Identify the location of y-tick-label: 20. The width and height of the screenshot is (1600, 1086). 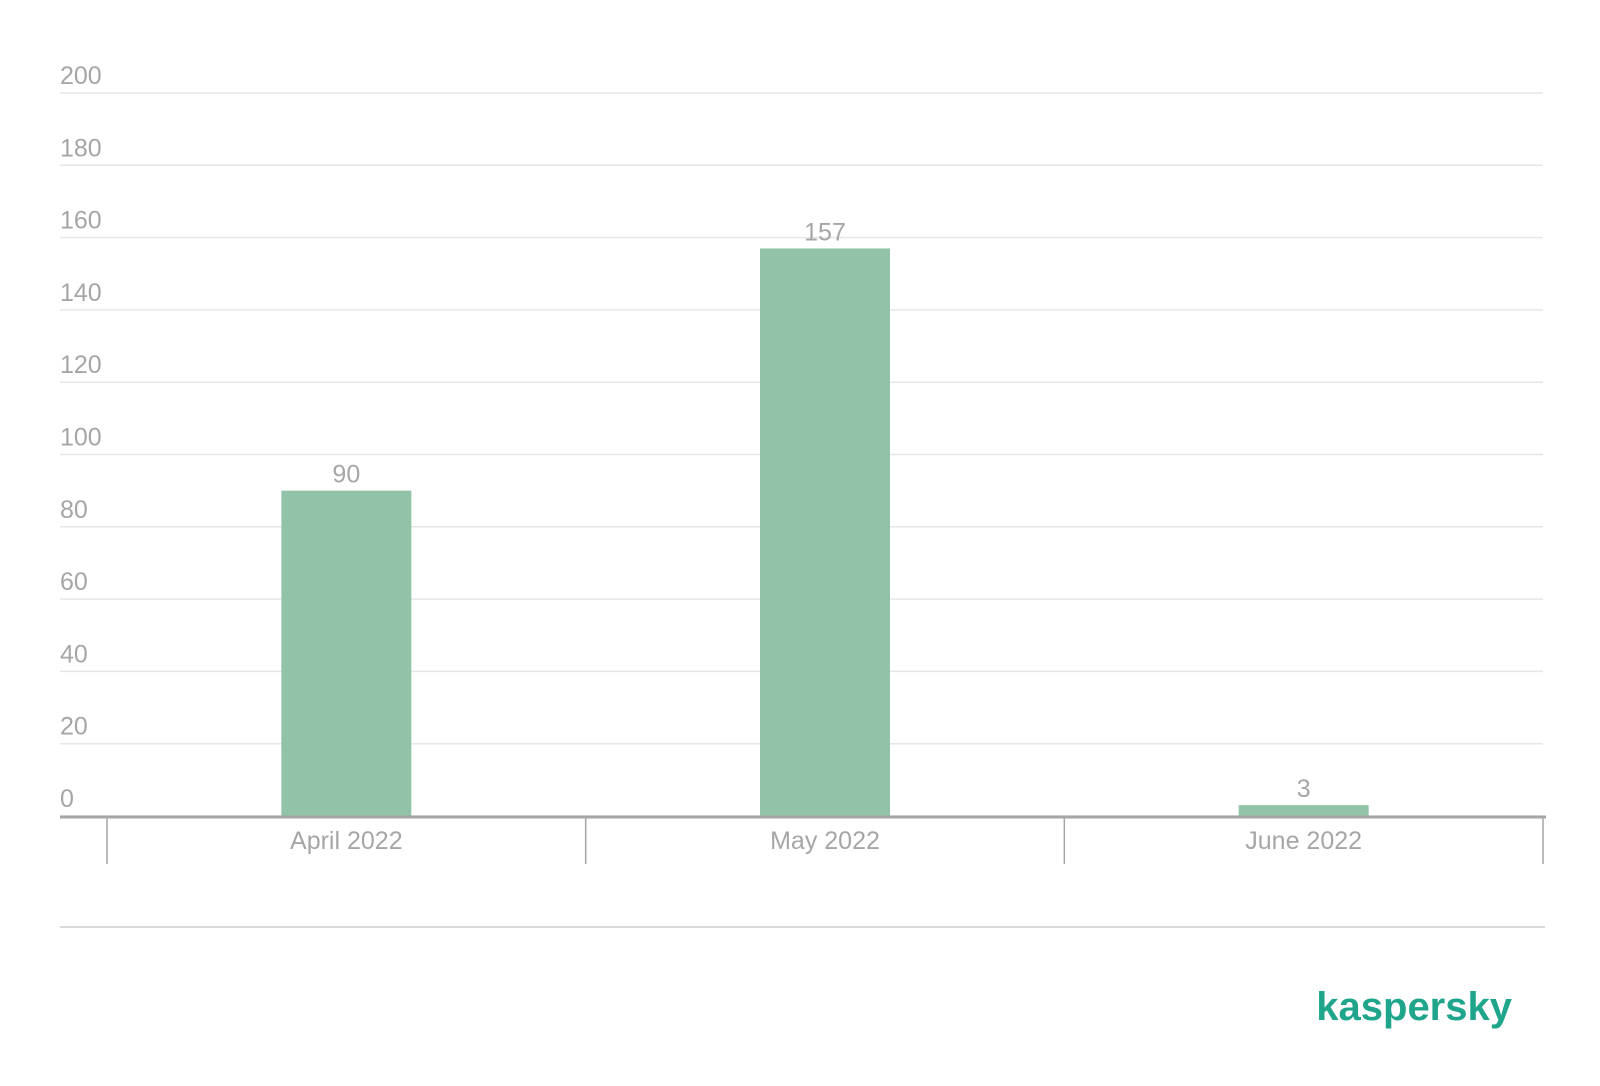
(74, 727).